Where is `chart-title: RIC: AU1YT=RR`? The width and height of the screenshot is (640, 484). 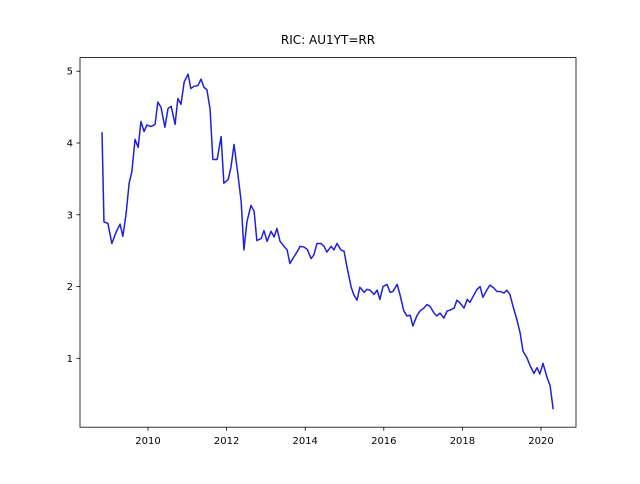 chart-title: RIC: AU1YT=RR is located at coordinates (328, 40).